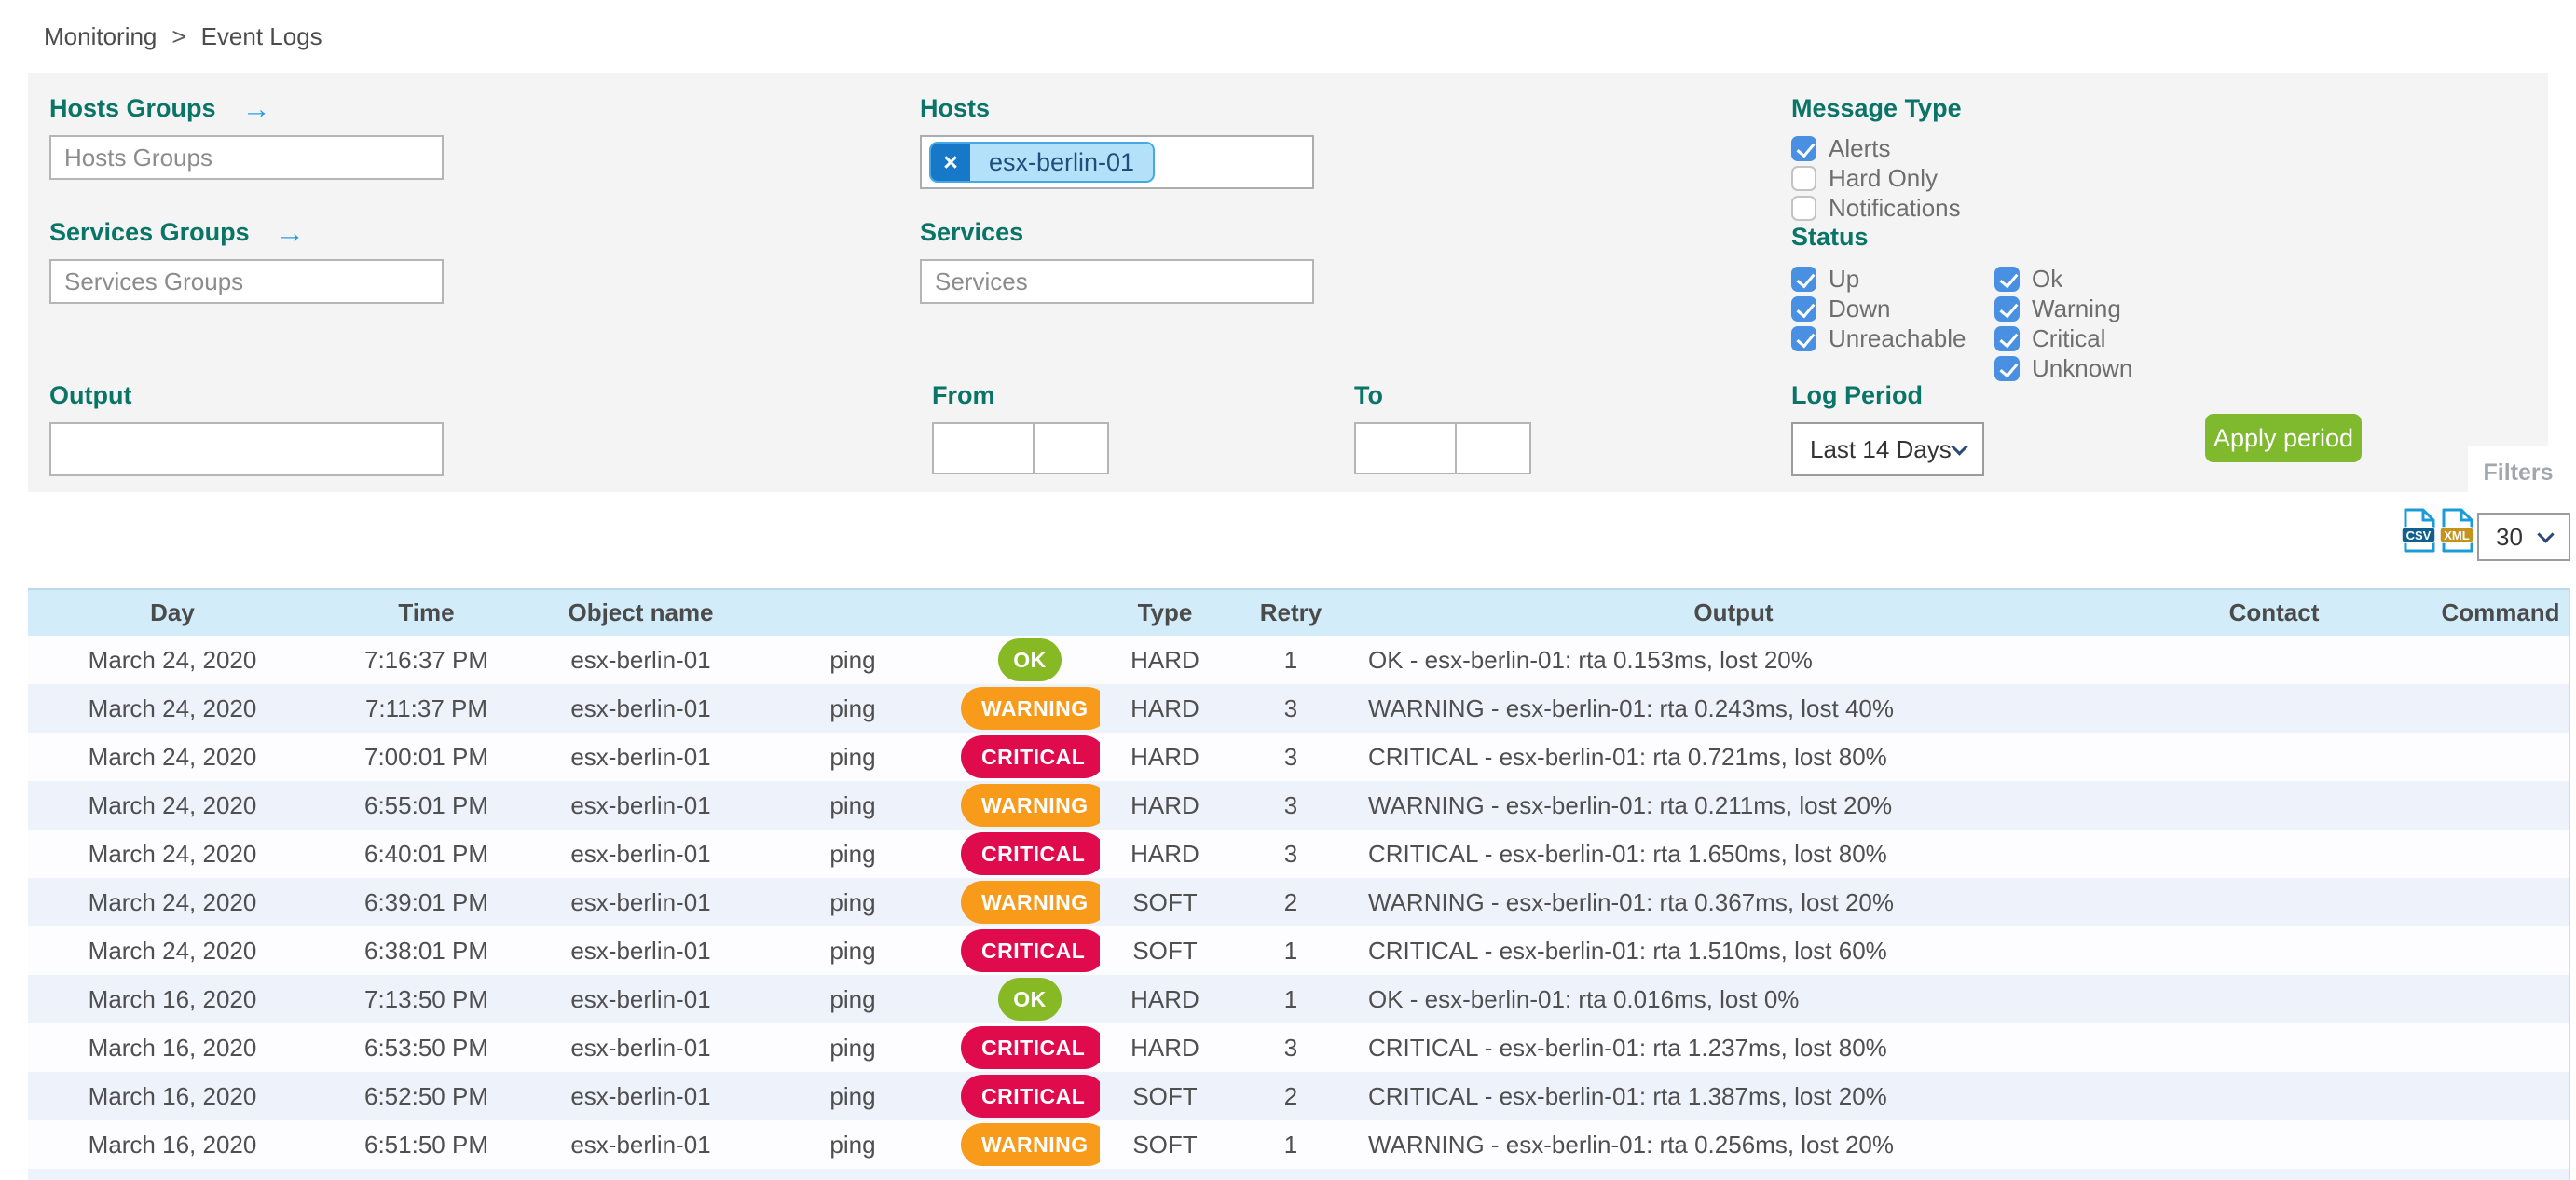 This screenshot has width=2576, height=1180. Describe the element at coordinates (1117, 162) in the screenshot. I see `hosts-input: × esx-berlin-01` at that location.